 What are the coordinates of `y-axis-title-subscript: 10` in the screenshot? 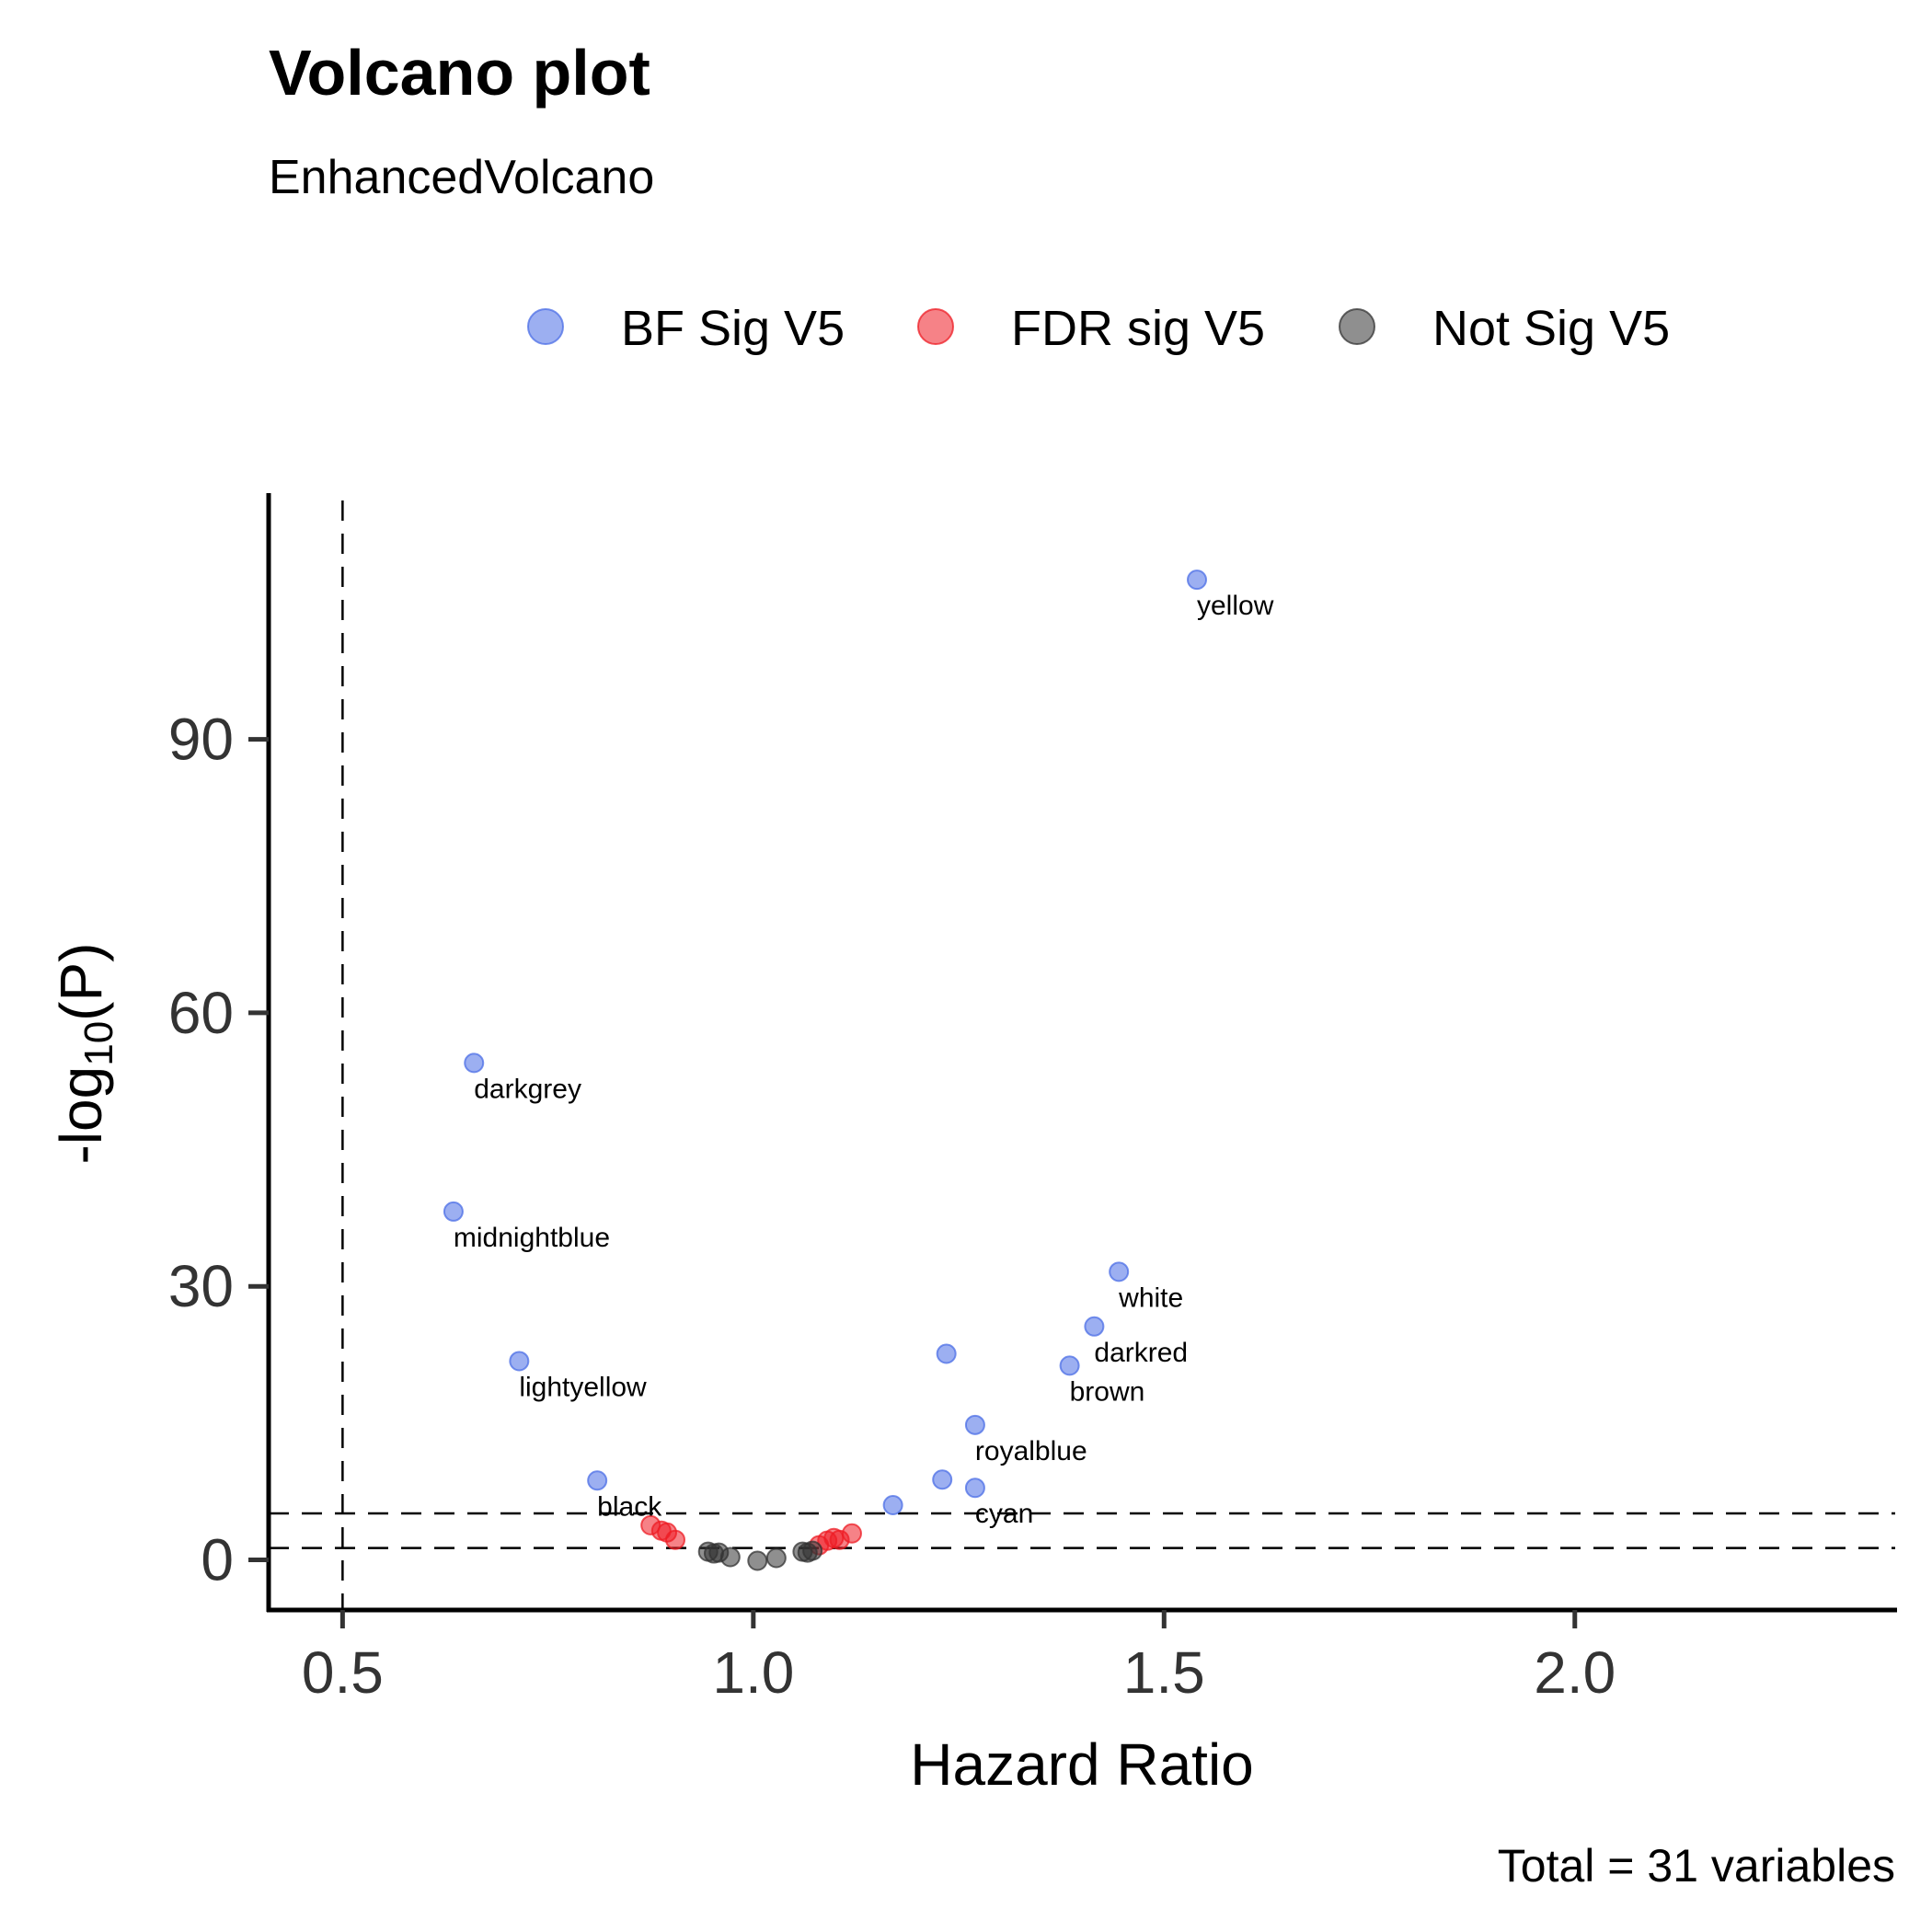 It's located at (98, 1043).